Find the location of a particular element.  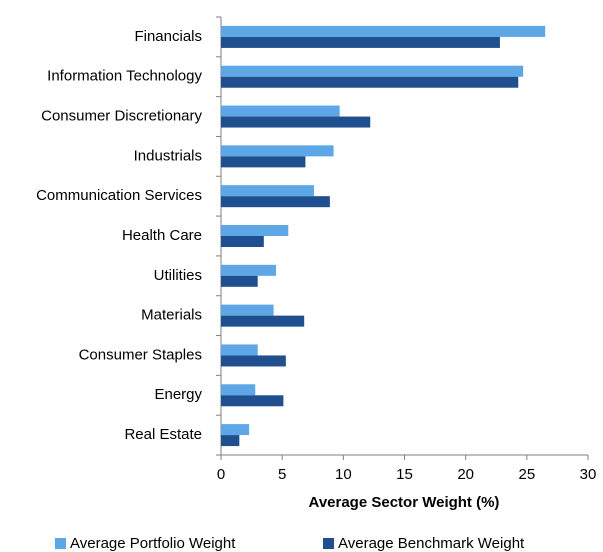

y-tick-label: Industrials is located at coordinates (168, 155).